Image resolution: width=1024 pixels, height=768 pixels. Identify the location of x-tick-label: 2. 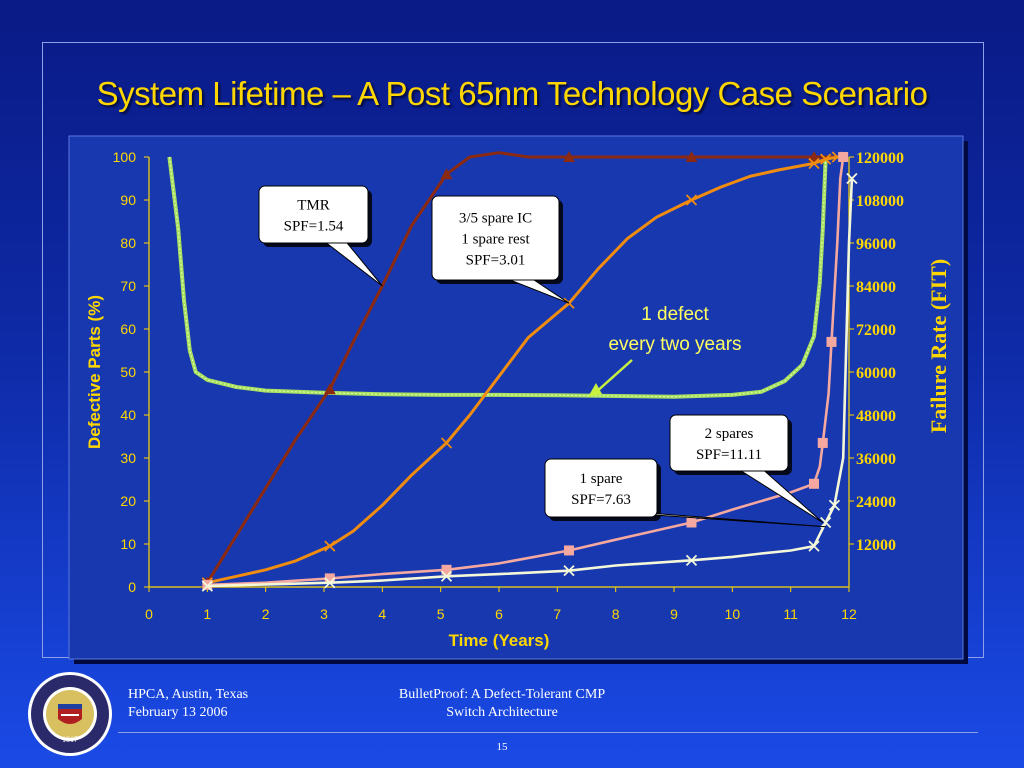
(266, 614).